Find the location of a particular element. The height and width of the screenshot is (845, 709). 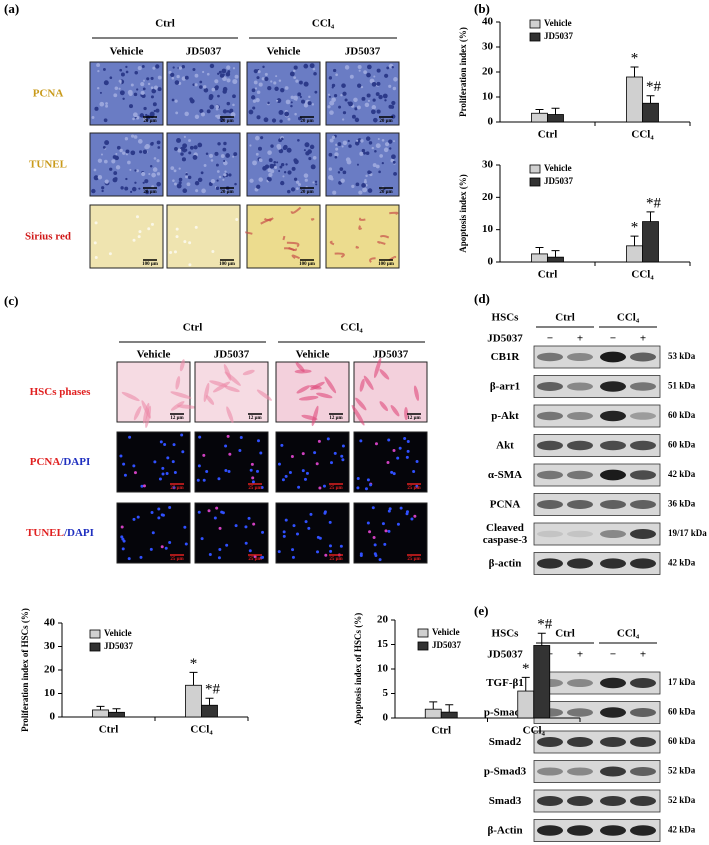

legend-label: Vehicle is located at coordinates (446, 632).